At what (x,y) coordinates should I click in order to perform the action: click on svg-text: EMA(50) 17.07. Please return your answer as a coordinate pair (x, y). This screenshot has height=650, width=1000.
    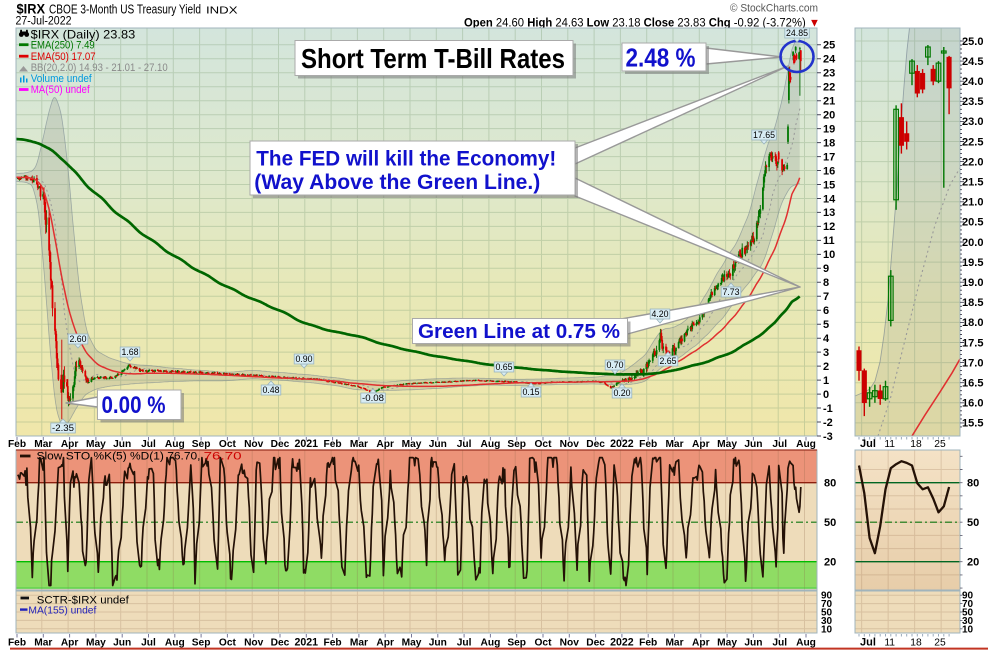
    Looking at the image, I should click on (63, 57).